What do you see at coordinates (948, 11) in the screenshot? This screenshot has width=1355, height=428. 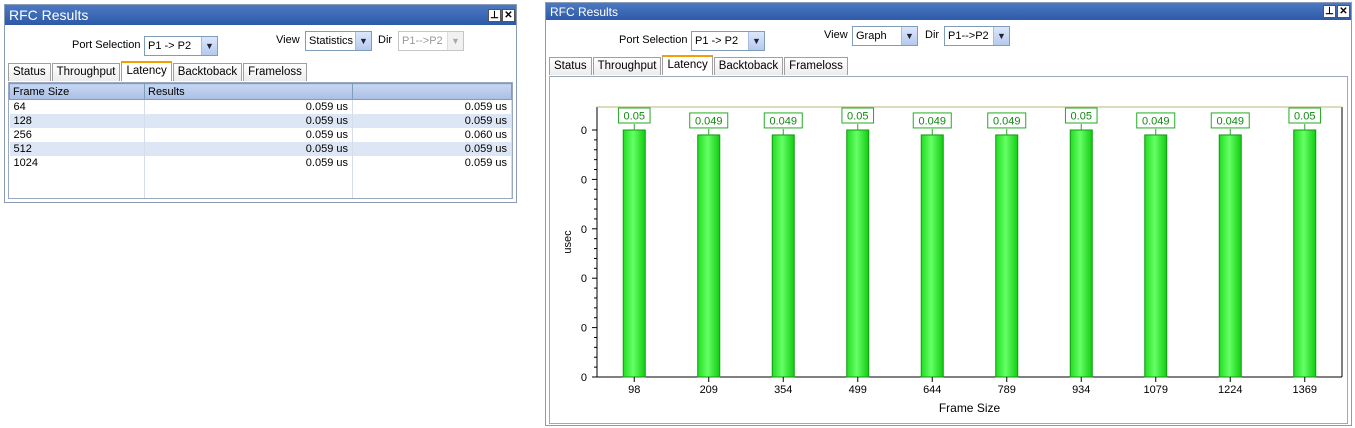 I see `right-title-bar: RFC Results ⊥ ✕` at bounding box center [948, 11].